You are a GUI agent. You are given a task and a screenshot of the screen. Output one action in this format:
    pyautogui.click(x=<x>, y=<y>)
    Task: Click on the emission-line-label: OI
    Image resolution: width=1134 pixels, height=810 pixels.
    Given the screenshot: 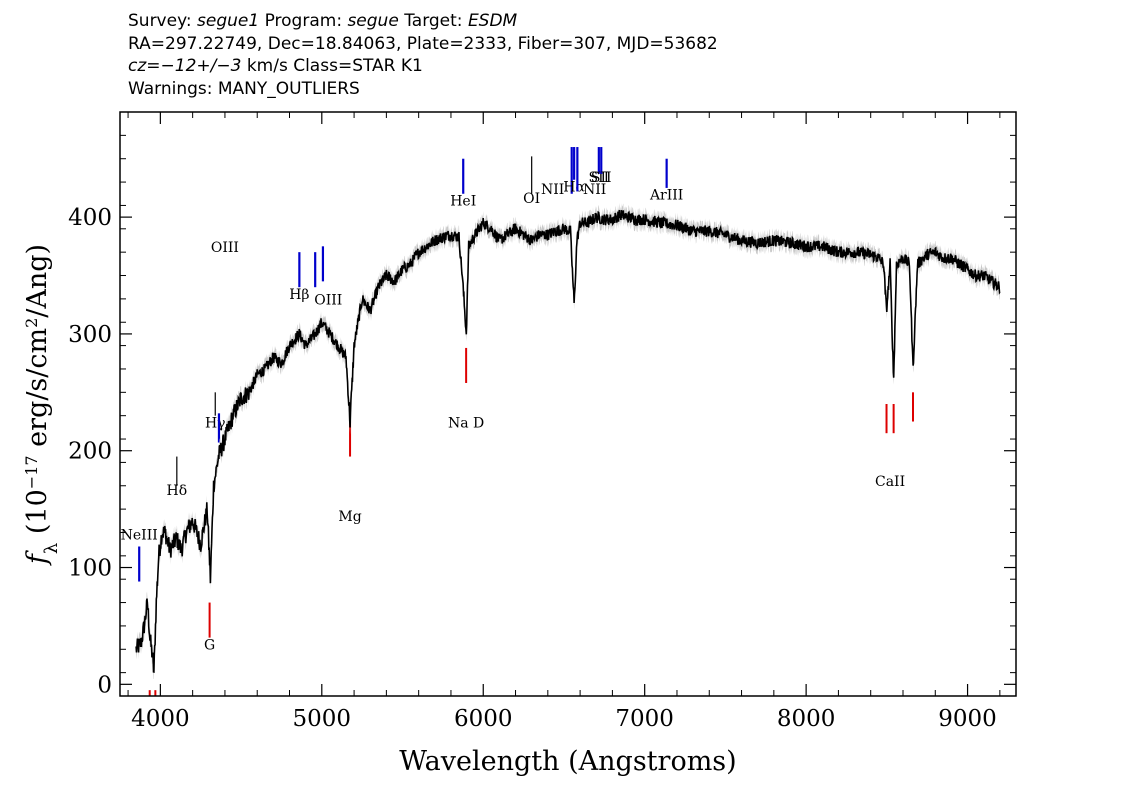 What is the action you would take?
    pyautogui.click(x=531, y=199)
    